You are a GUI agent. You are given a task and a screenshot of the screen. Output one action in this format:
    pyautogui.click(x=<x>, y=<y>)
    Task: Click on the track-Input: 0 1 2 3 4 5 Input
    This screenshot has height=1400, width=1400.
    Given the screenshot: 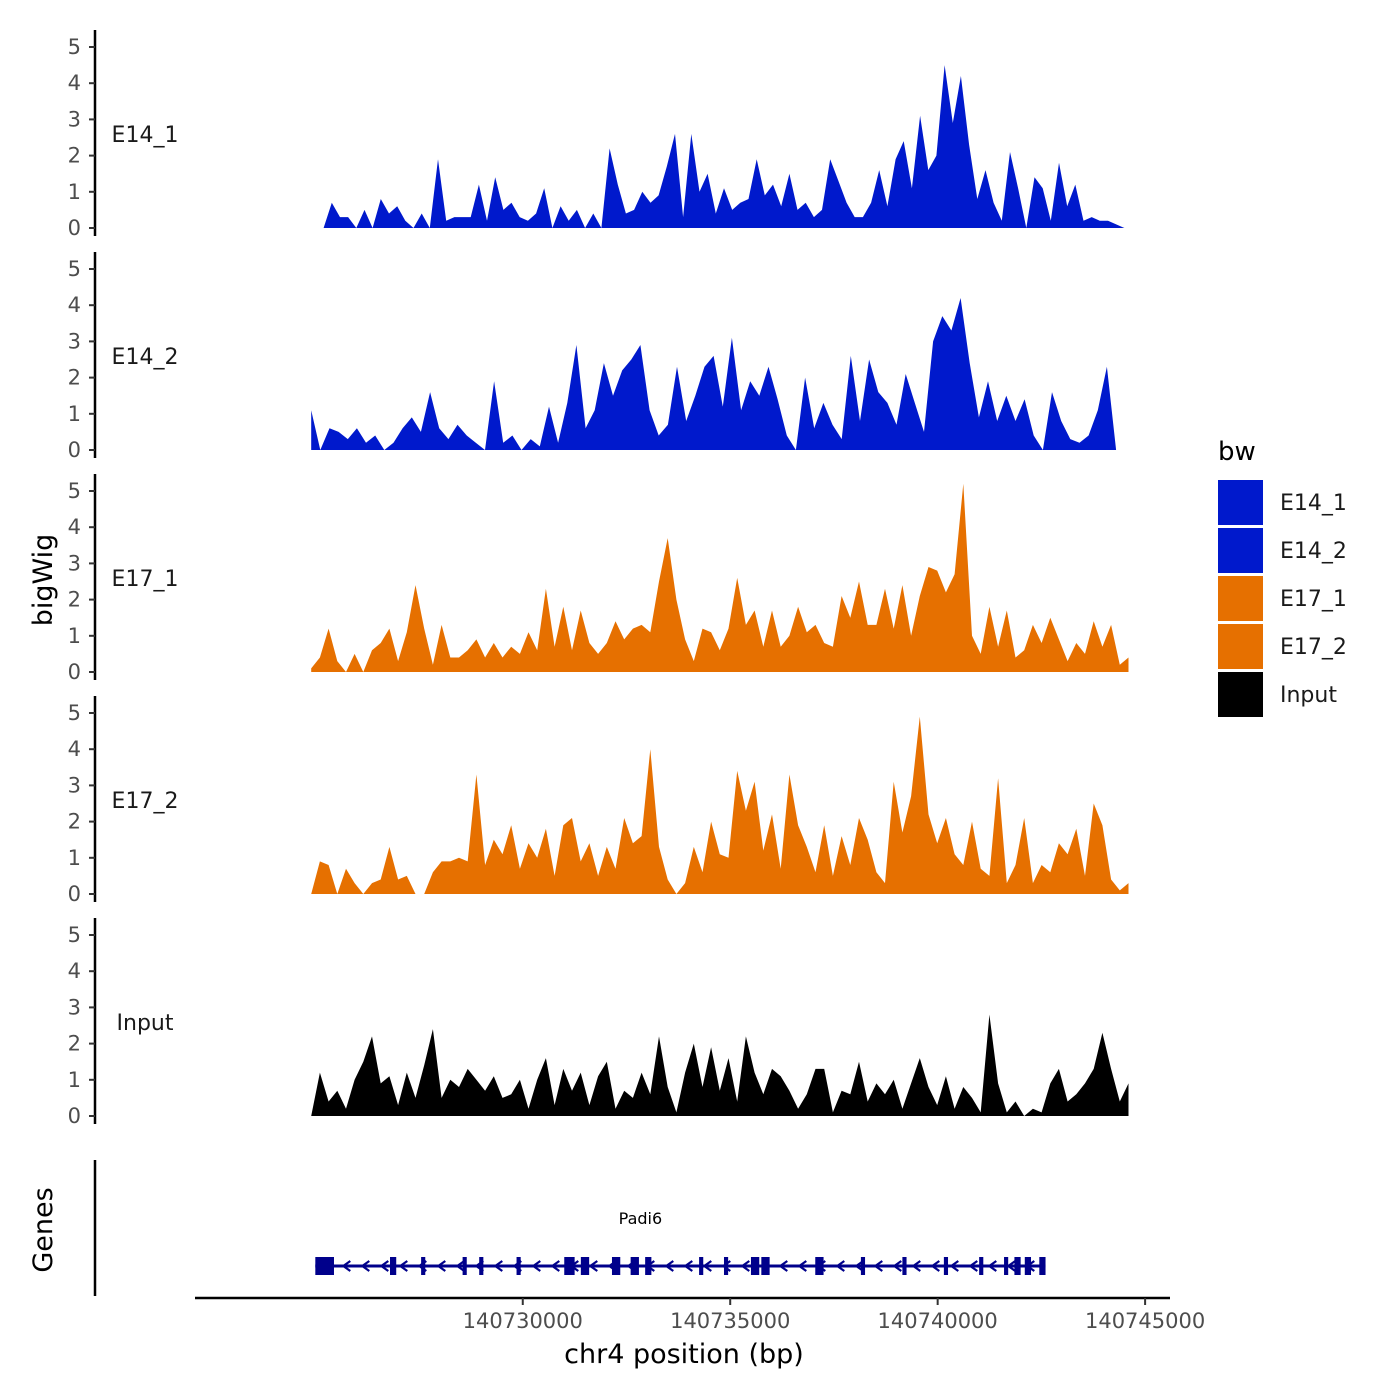 What is the action you would take?
    pyautogui.click(x=598, y=1023)
    